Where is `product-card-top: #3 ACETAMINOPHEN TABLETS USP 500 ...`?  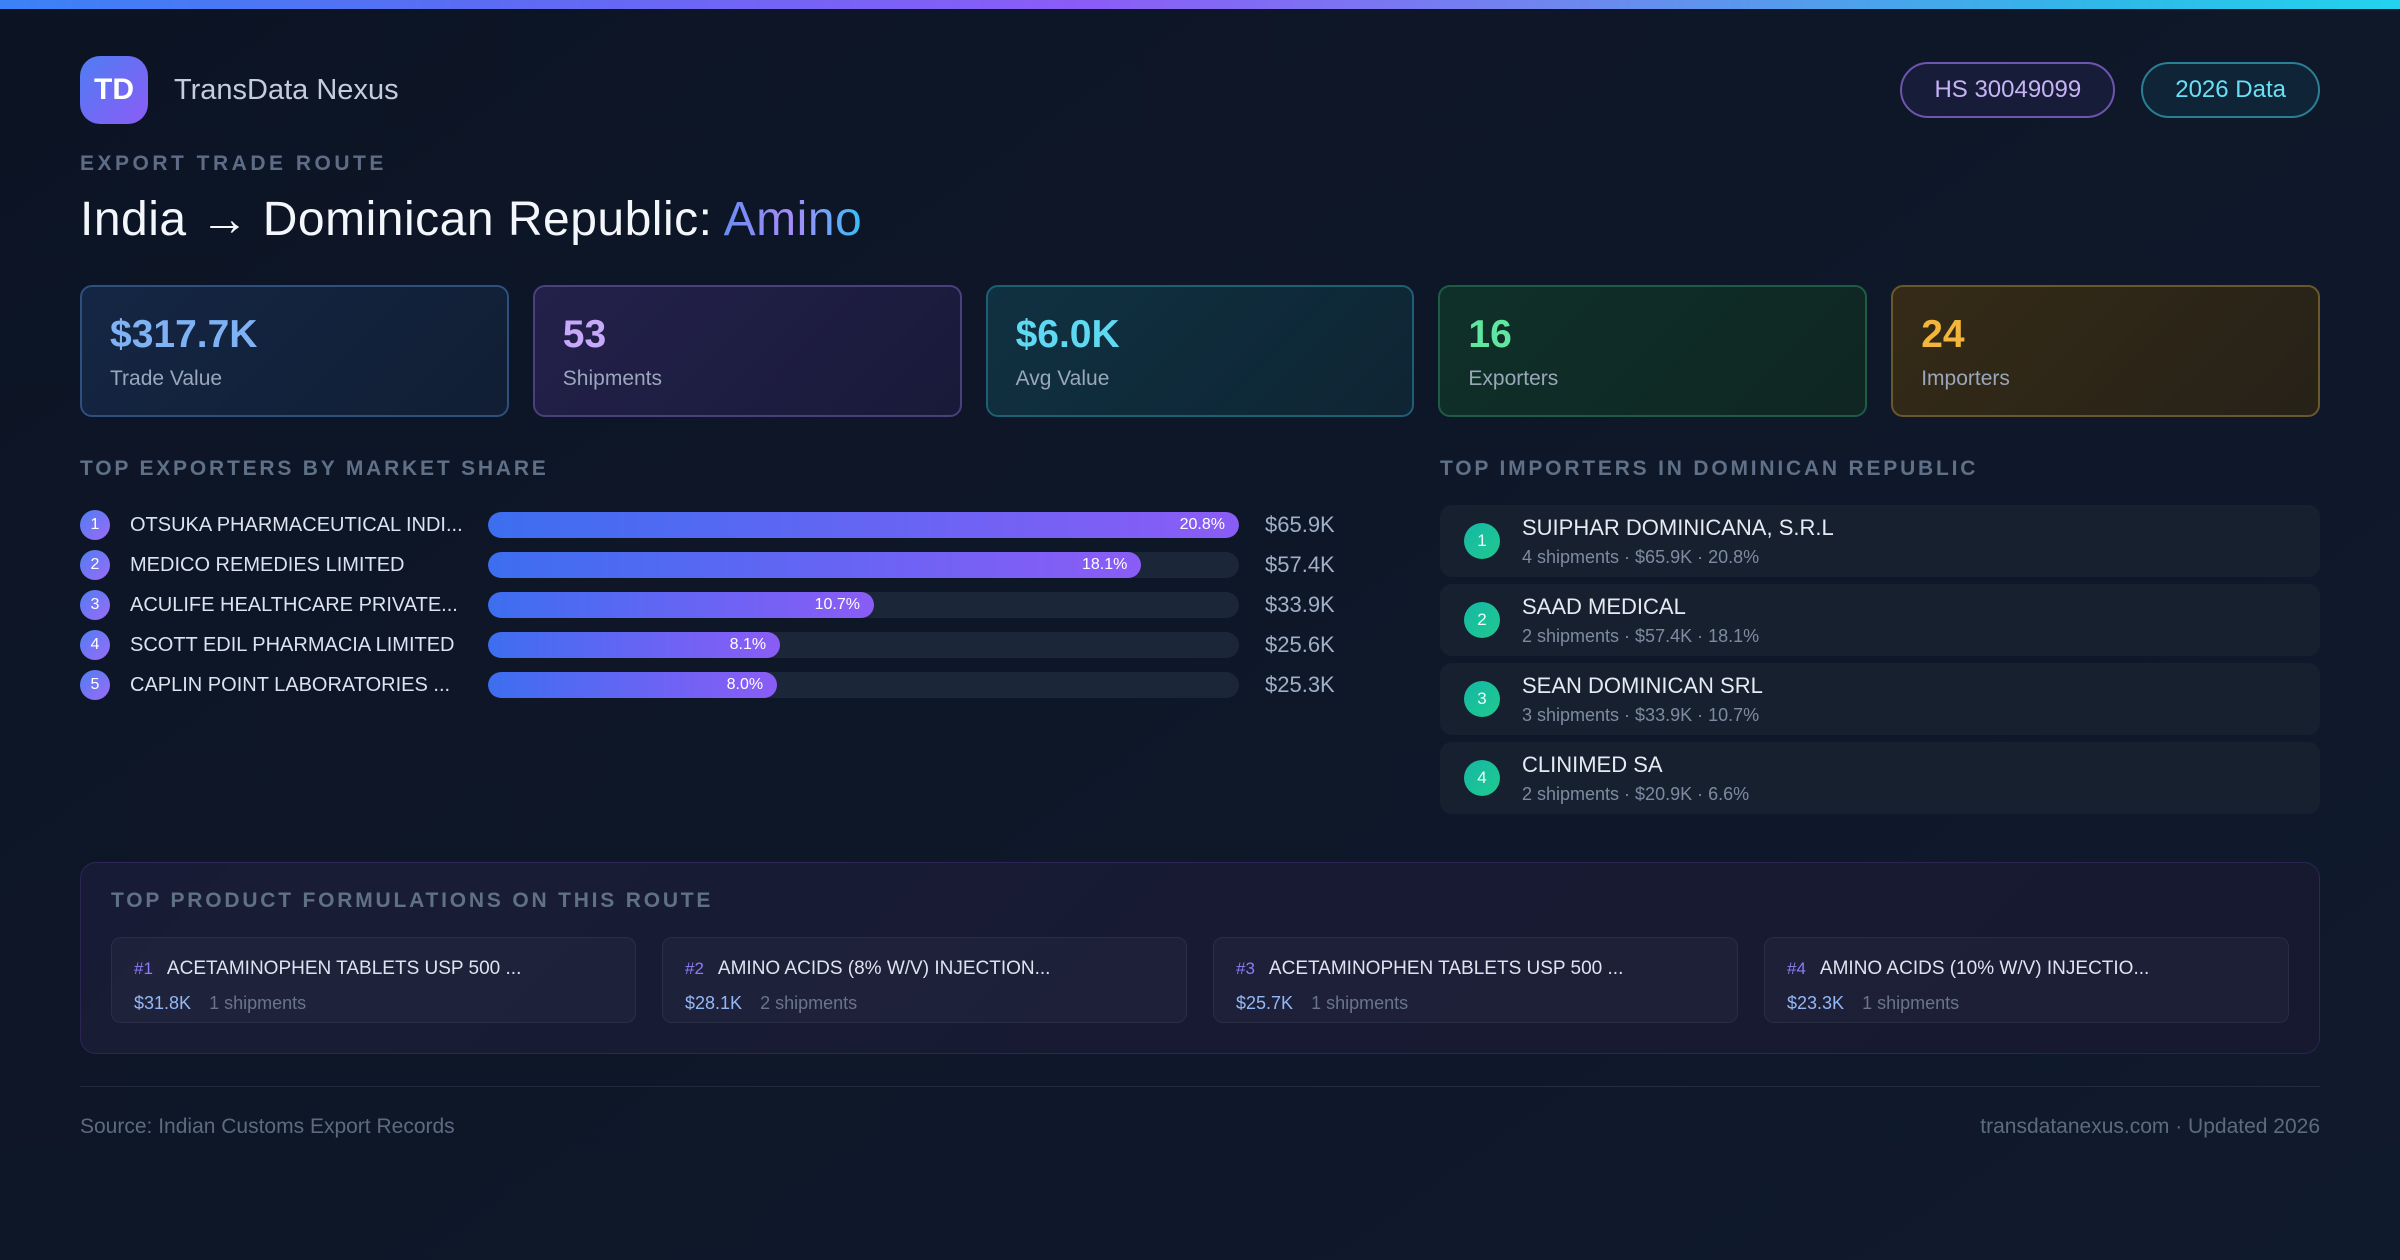
product-card-top: #3 ACETAMINOPHEN TABLETS USP 500 ... is located at coordinates (1475, 969).